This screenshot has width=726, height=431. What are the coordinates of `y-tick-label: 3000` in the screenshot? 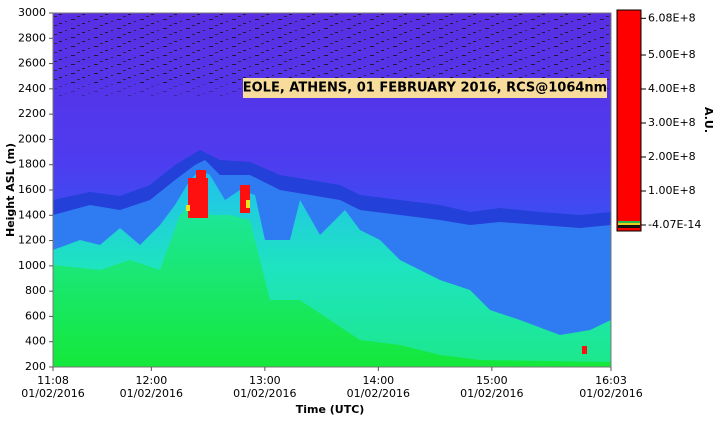 It's located at (32, 12).